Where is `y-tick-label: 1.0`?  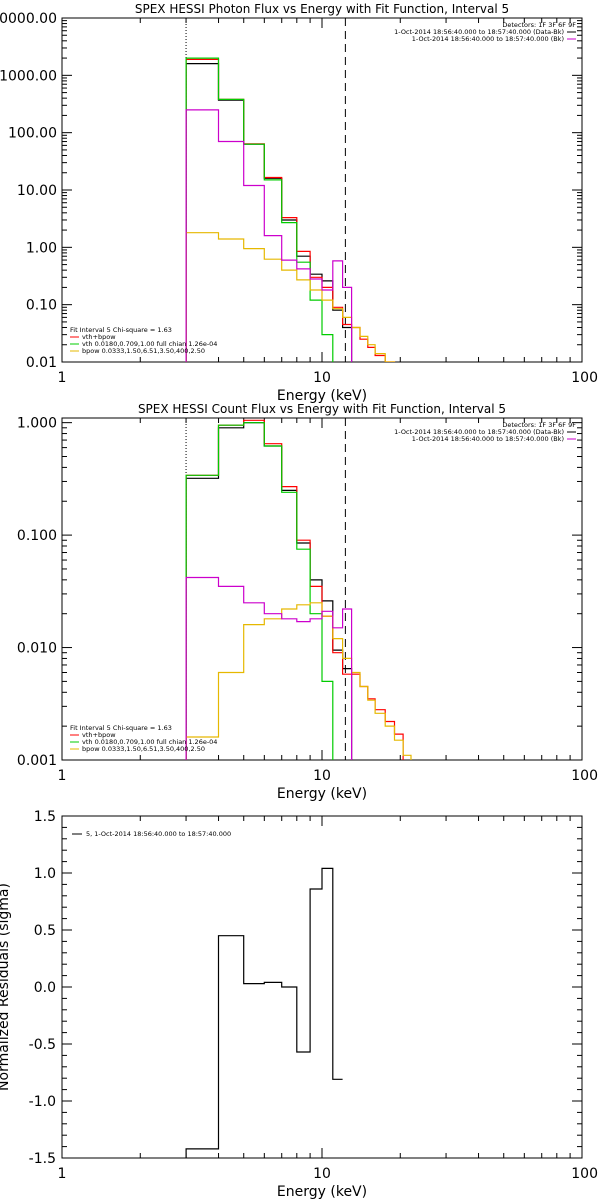
y-tick-label: 1.0 is located at coordinates (45, 874).